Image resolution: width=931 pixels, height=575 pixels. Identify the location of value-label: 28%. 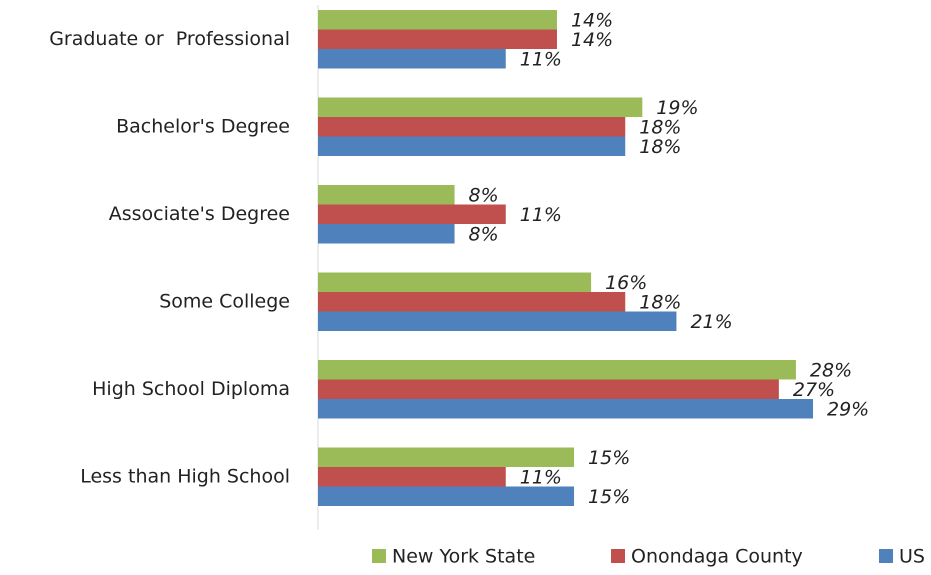
(831, 370).